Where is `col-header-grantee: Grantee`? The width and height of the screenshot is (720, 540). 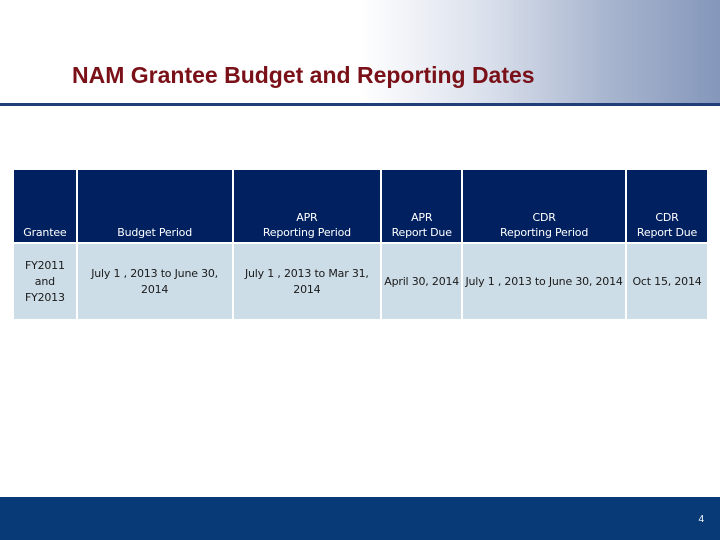
col-header-grantee: Grantee is located at coordinates (45, 206).